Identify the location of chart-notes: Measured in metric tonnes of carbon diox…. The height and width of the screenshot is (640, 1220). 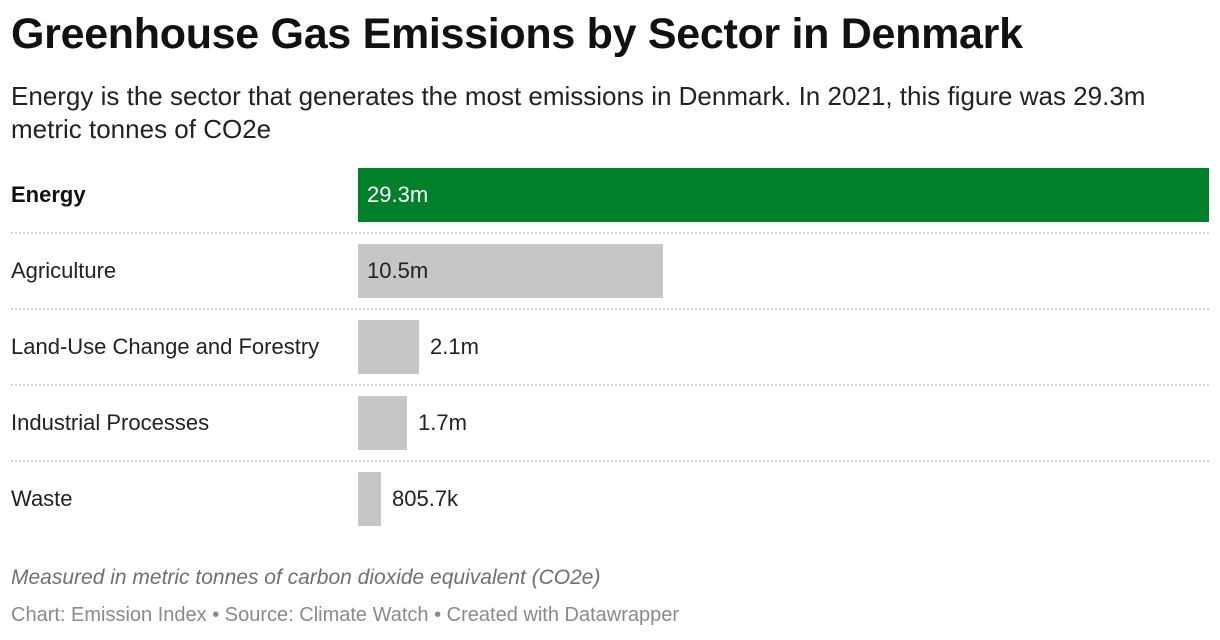
(306, 577).